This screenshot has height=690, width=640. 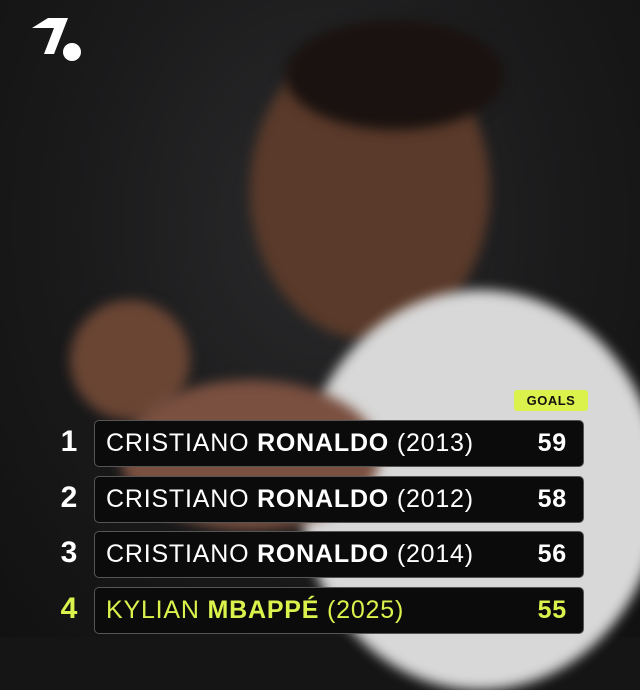 I want to click on goals-value: 56, so click(x=552, y=554).